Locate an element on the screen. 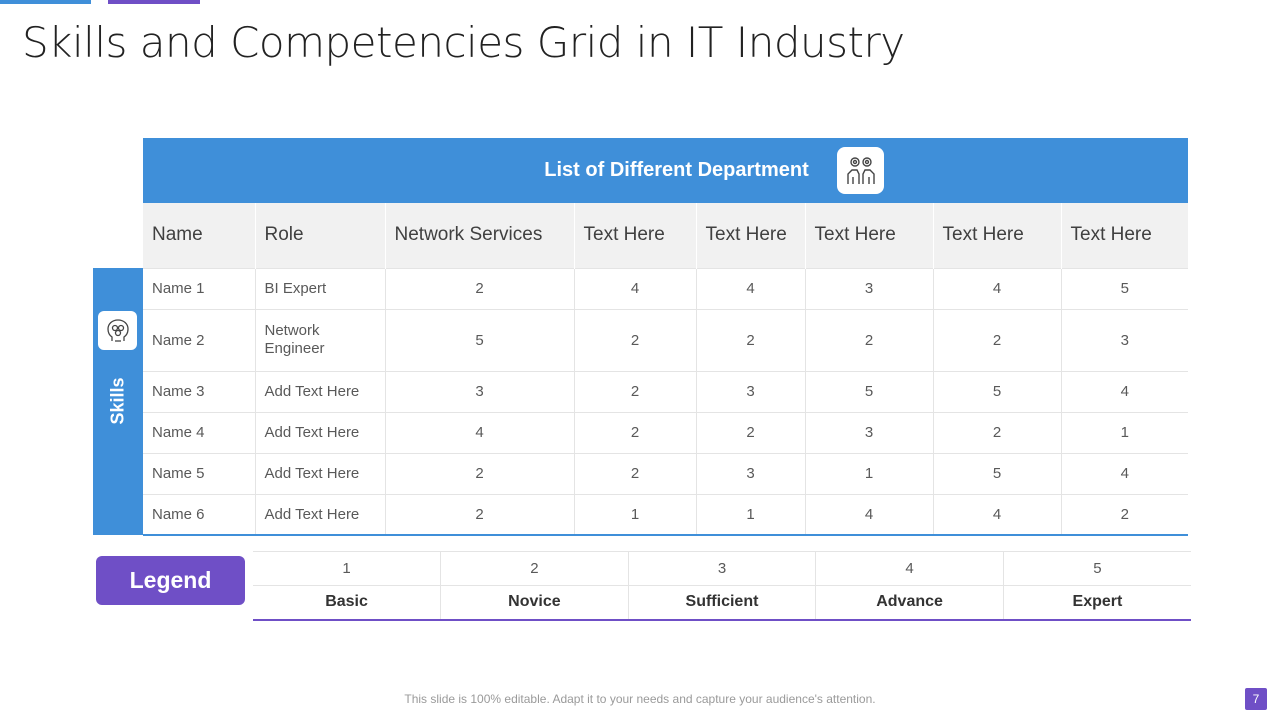  table-row: Name 5 Add Text Here 2 2 3 1 5 4 is located at coordinates (665, 473).